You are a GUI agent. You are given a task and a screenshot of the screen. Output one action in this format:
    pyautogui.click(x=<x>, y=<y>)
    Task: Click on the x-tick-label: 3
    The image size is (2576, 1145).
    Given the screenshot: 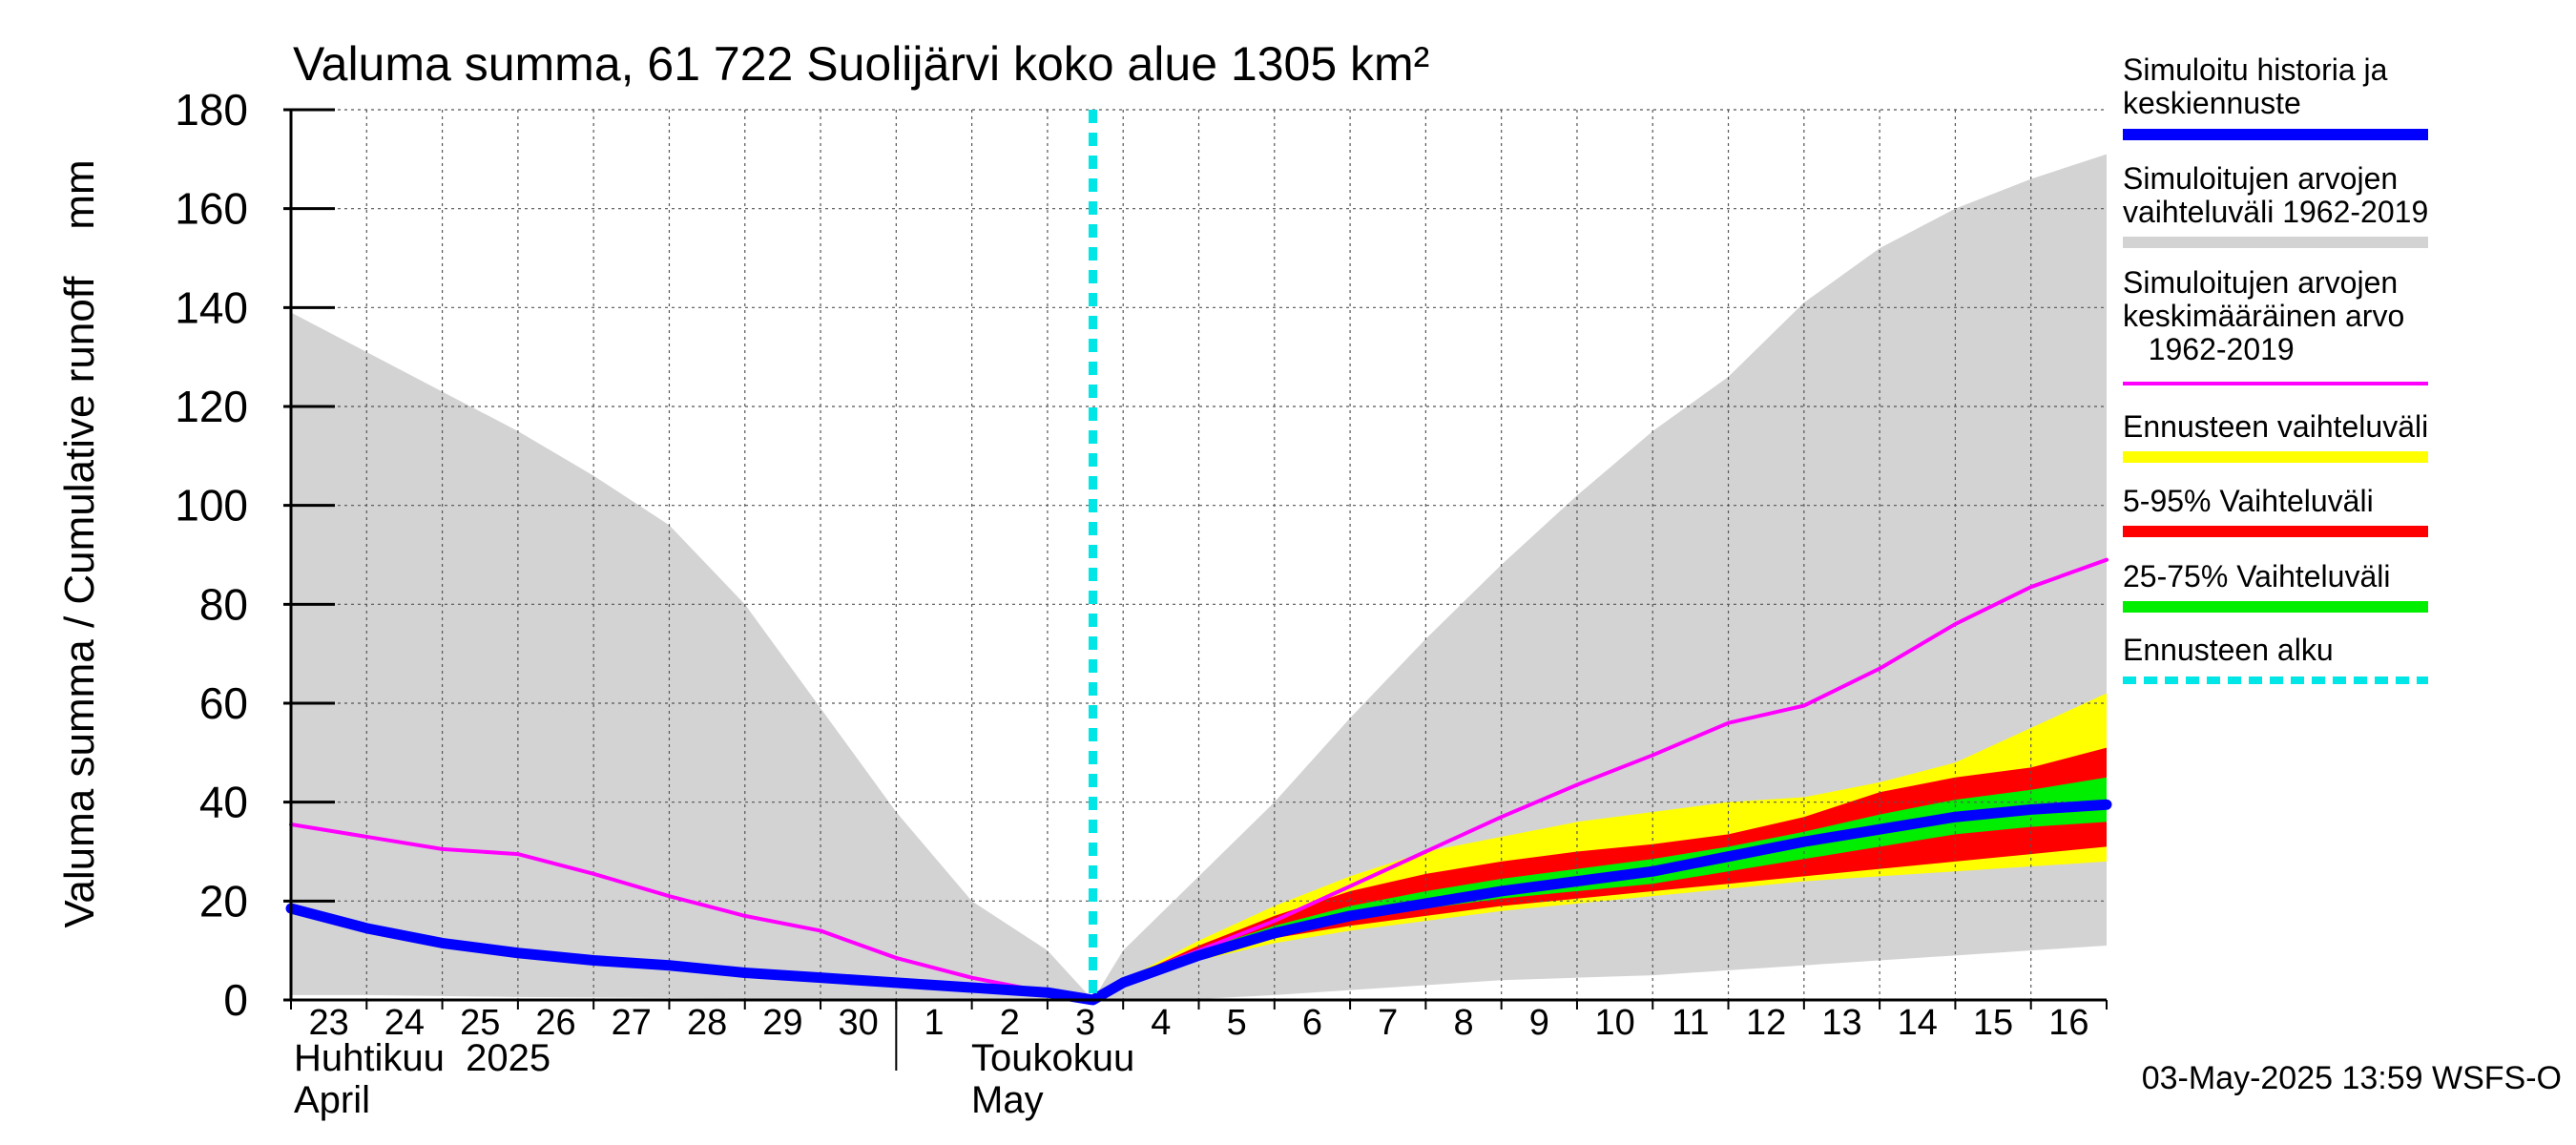 What is the action you would take?
    pyautogui.click(x=1085, y=1023)
    